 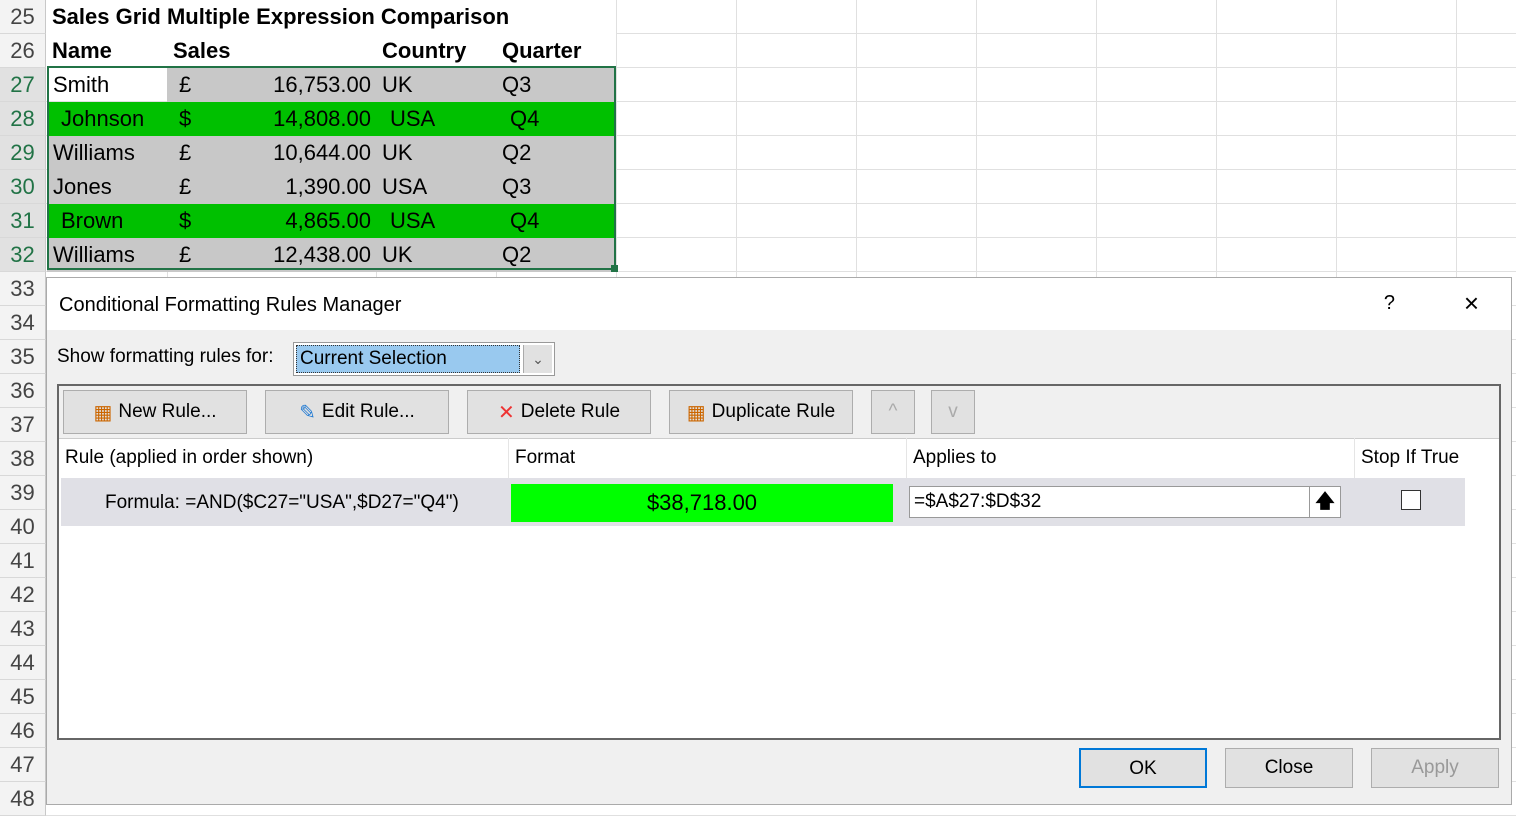 I want to click on column-header: Country, so click(x=436, y=51).